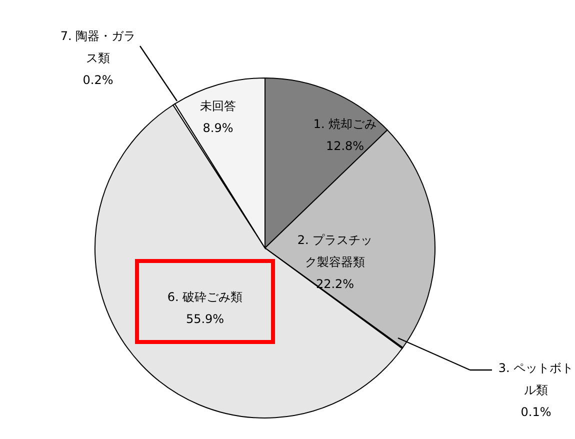  What do you see at coordinates (98, 47) in the screenshot?
I see `slice-label: 7. 陶器・ガラス類` at bounding box center [98, 47].